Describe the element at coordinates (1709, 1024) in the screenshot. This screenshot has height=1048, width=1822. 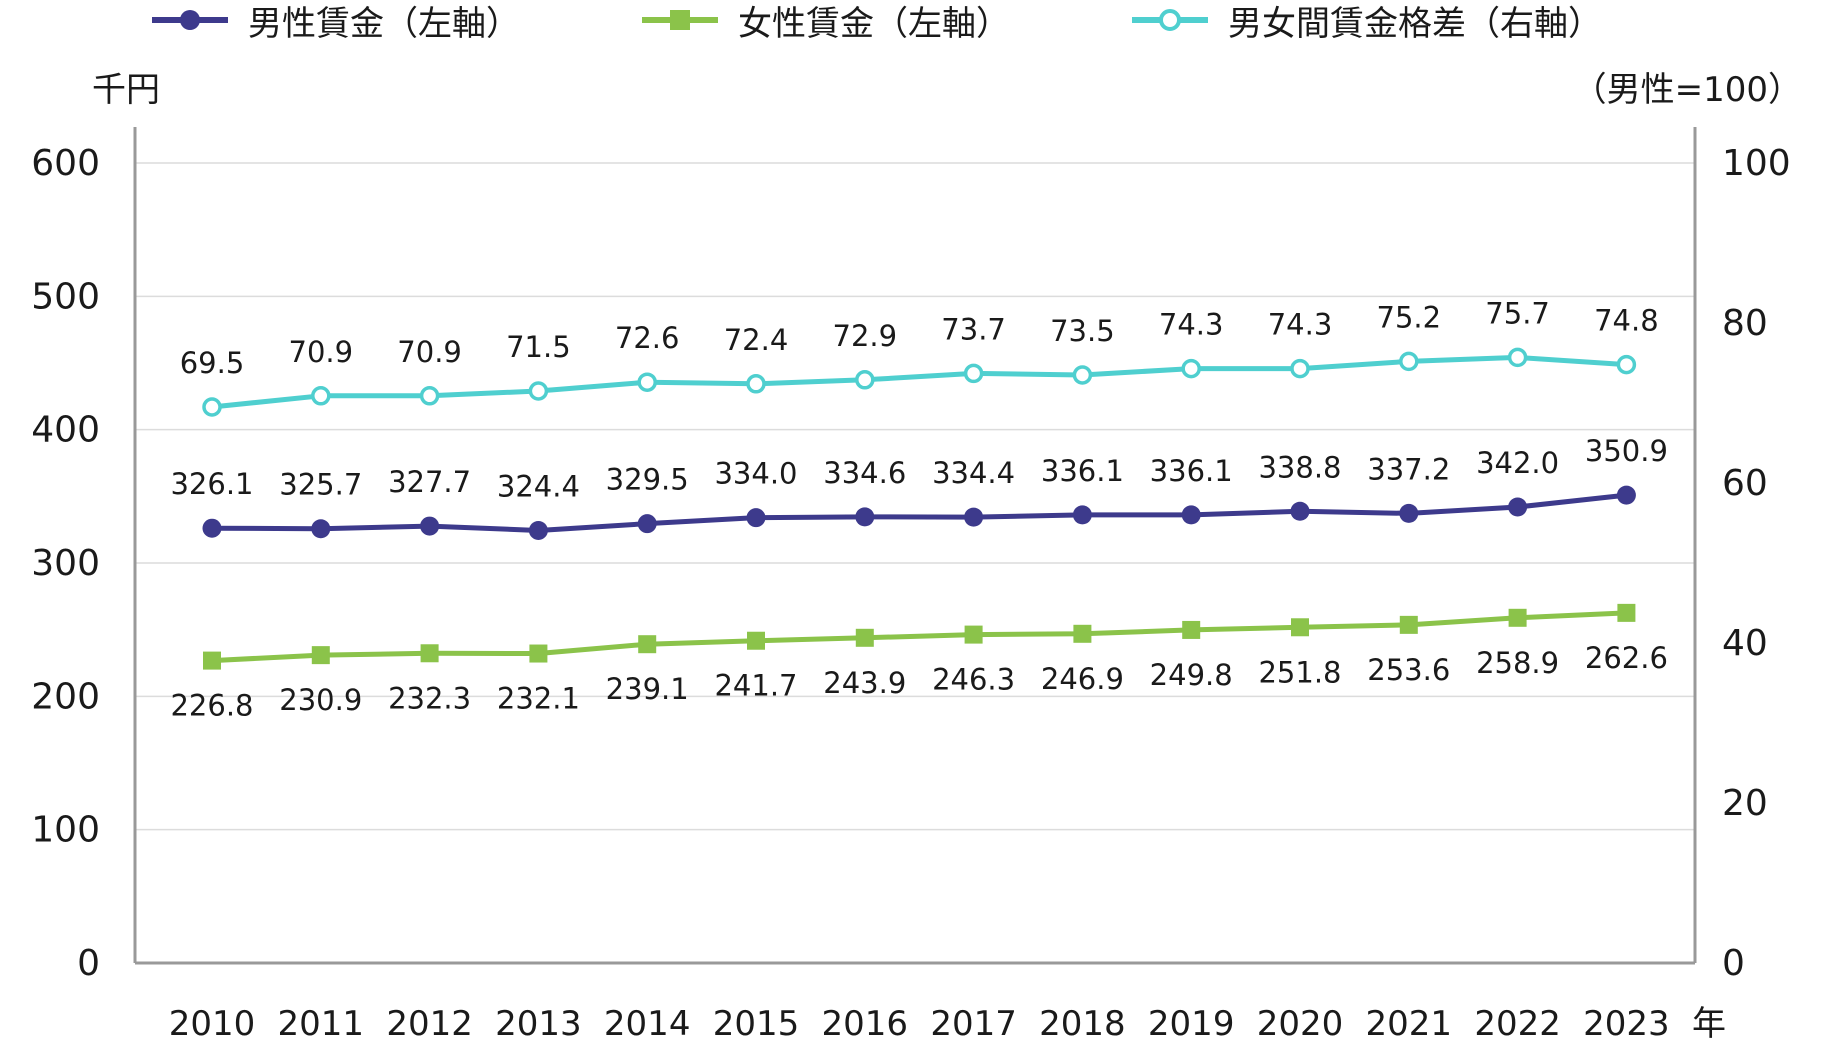
I see `x-axis-suffix: 年` at that location.